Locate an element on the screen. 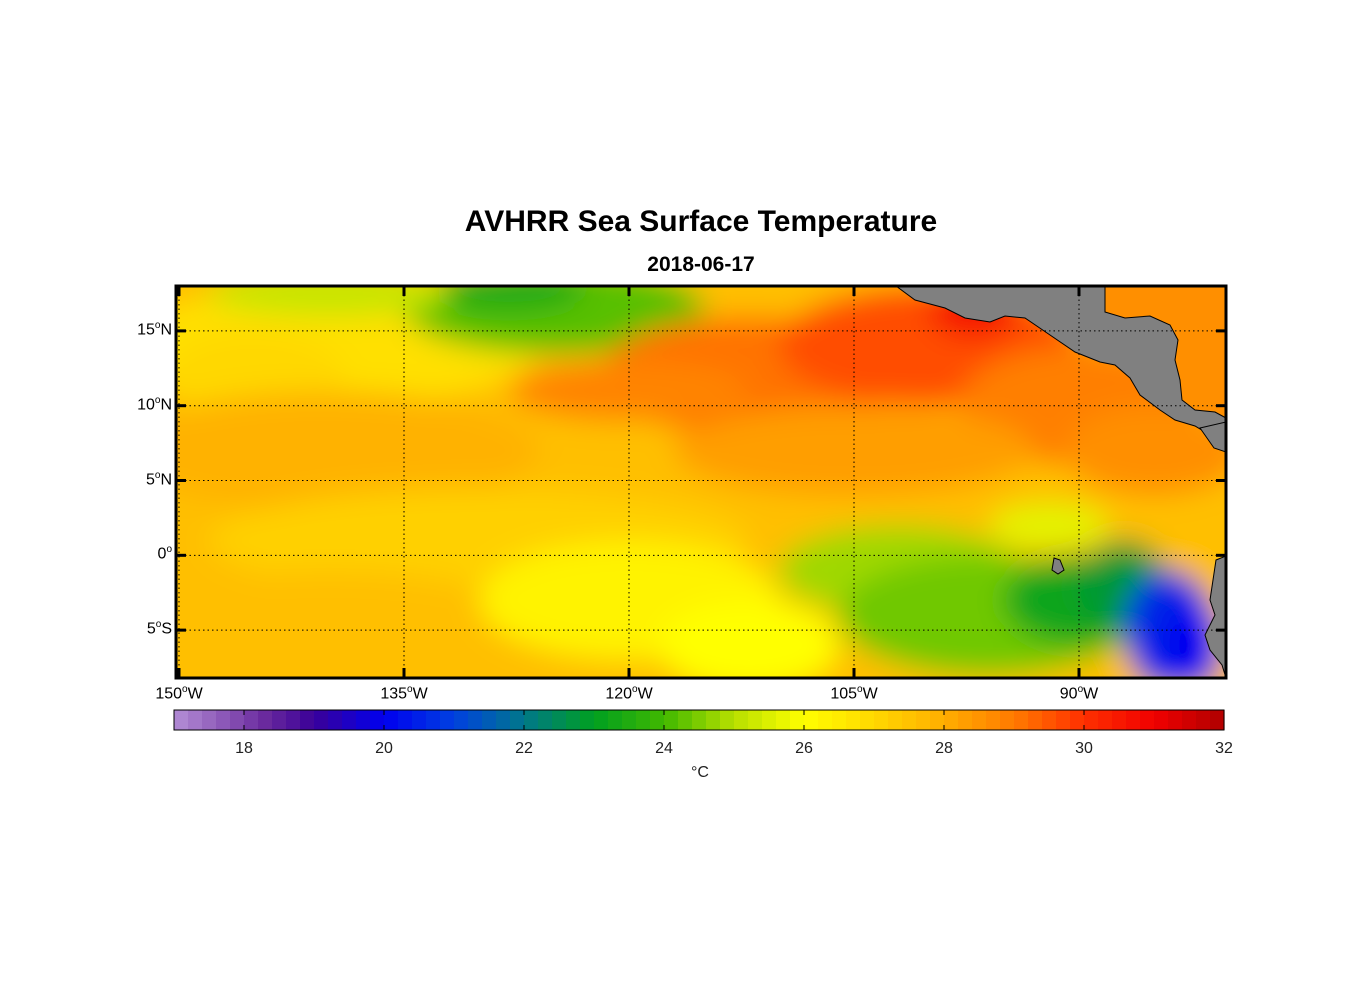 The height and width of the screenshot is (1000, 1356). map-title: AVHRR Sea Surface Temperature is located at coordinates (701, 221).